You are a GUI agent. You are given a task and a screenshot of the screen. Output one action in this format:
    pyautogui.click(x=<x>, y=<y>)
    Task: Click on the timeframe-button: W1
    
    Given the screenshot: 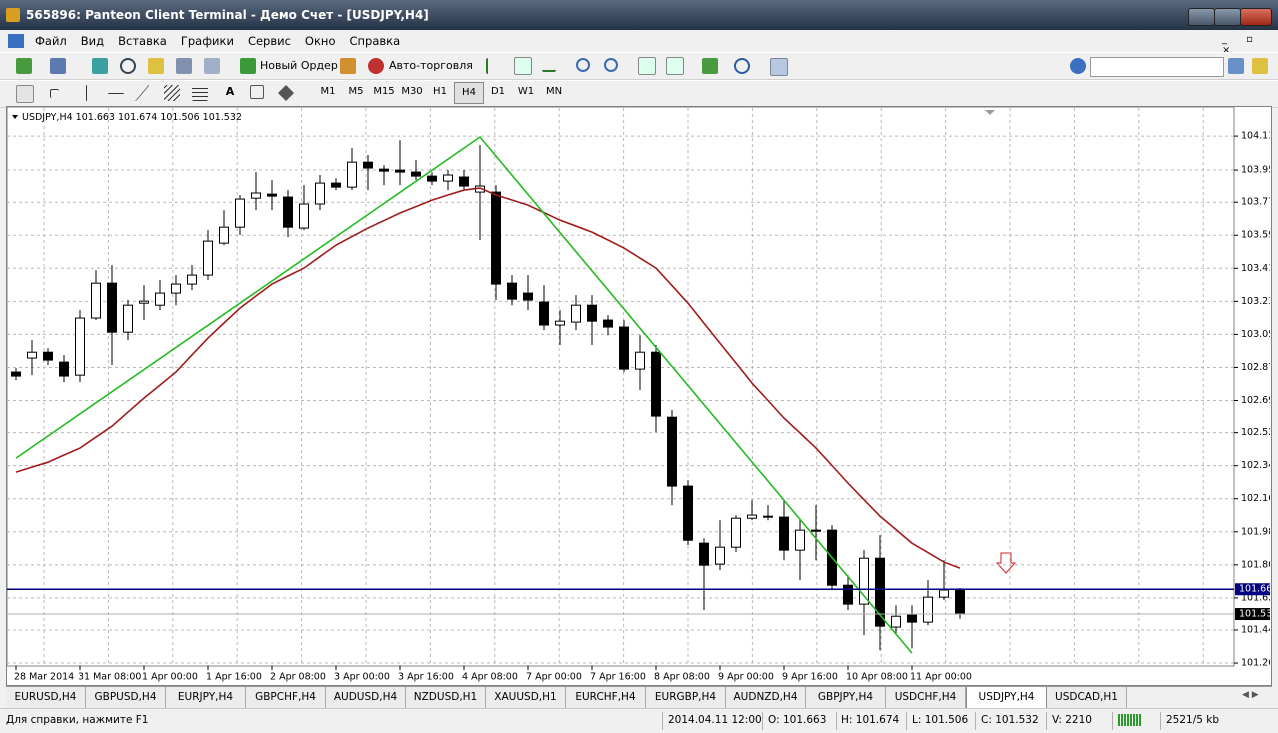 What is the action you would take?
    pyautogui.click(x=526, y=91)
    